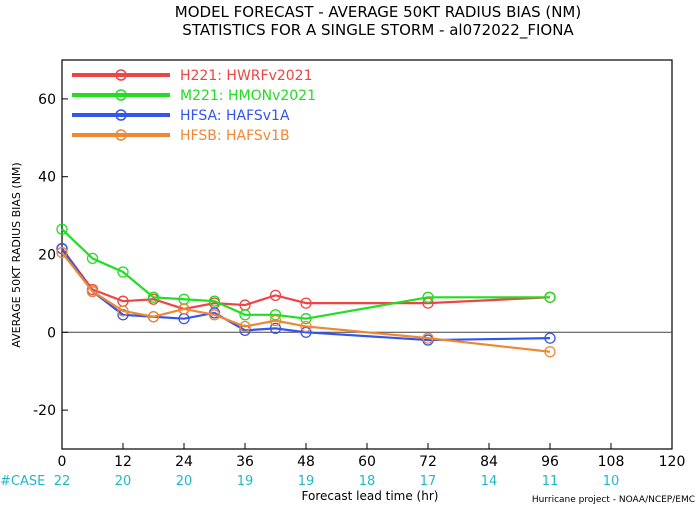 This screenshot has width=700, height=506. I want to click on legend-entry: HFSB: HAFSv1B, so click(235, 136).